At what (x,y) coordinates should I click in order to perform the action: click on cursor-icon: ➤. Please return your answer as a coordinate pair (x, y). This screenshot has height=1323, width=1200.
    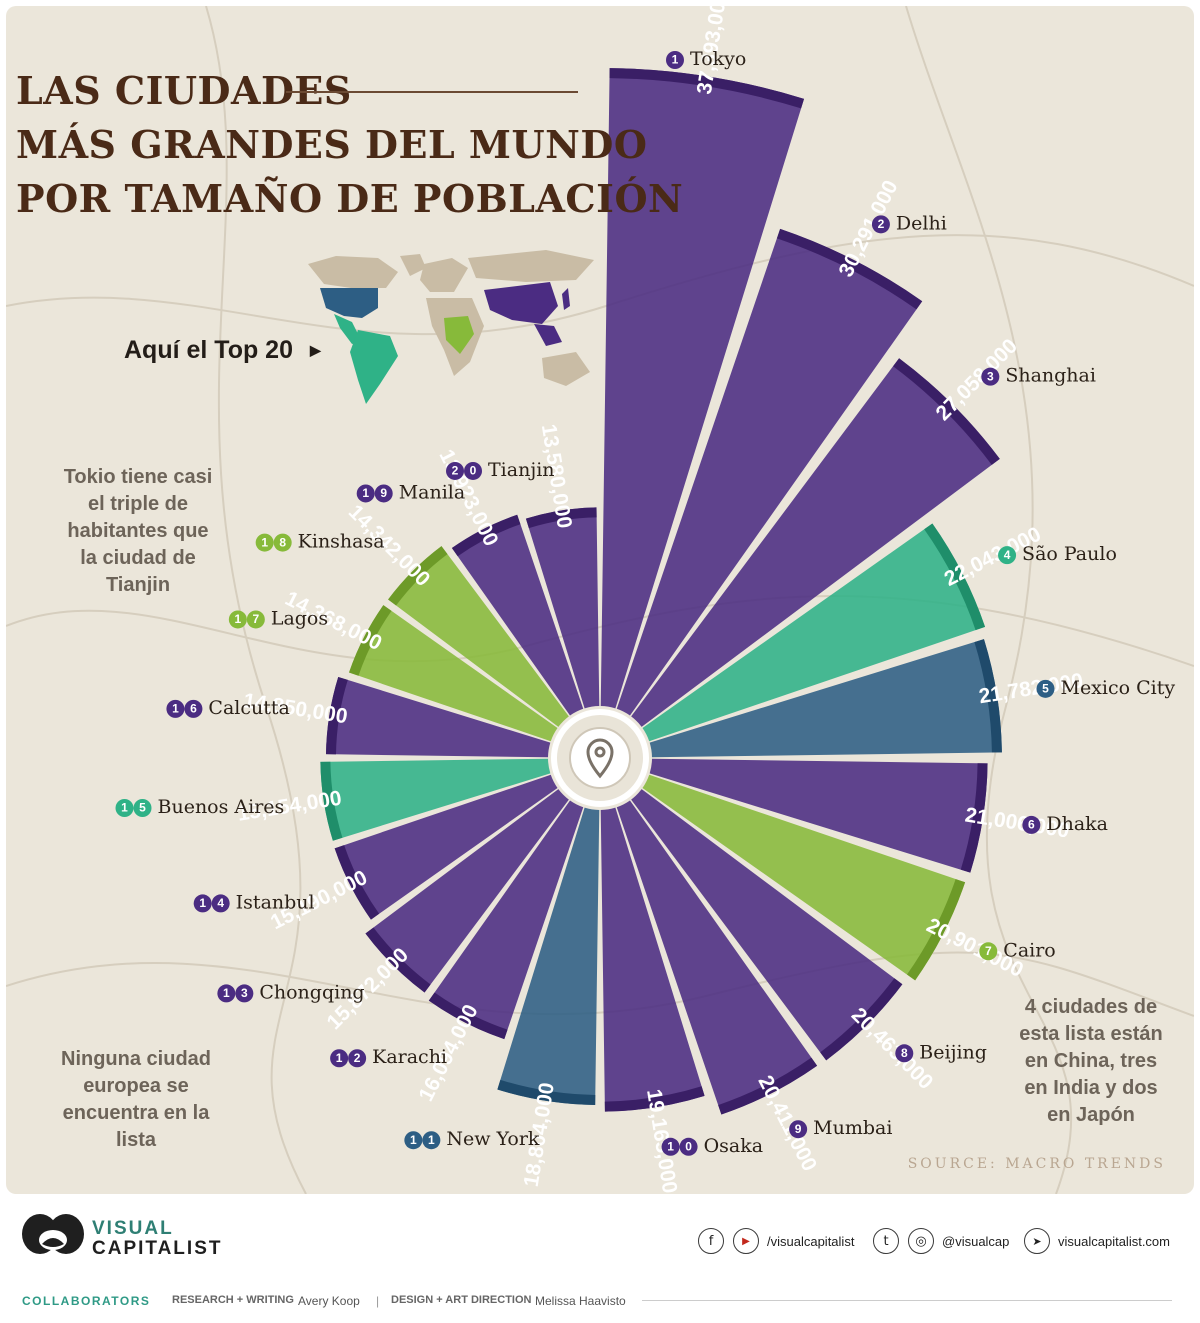
    Looking at the image, I should click on (1037, 1241).